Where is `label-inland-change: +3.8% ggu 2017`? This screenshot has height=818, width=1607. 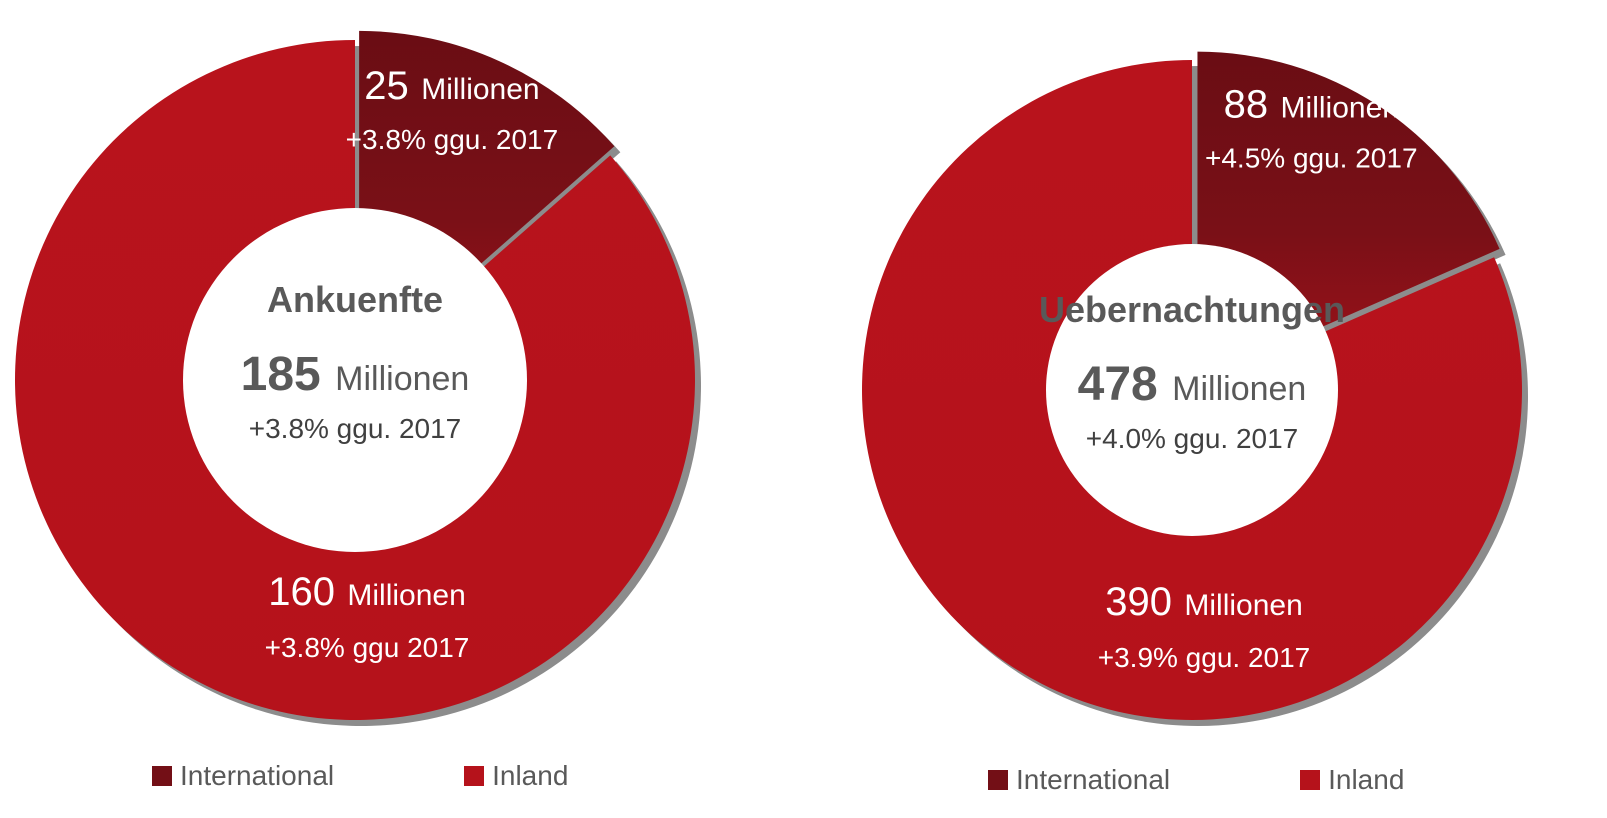 label-inland-change: +3.8% ggu 2017 is located at coordinates (367, 647).